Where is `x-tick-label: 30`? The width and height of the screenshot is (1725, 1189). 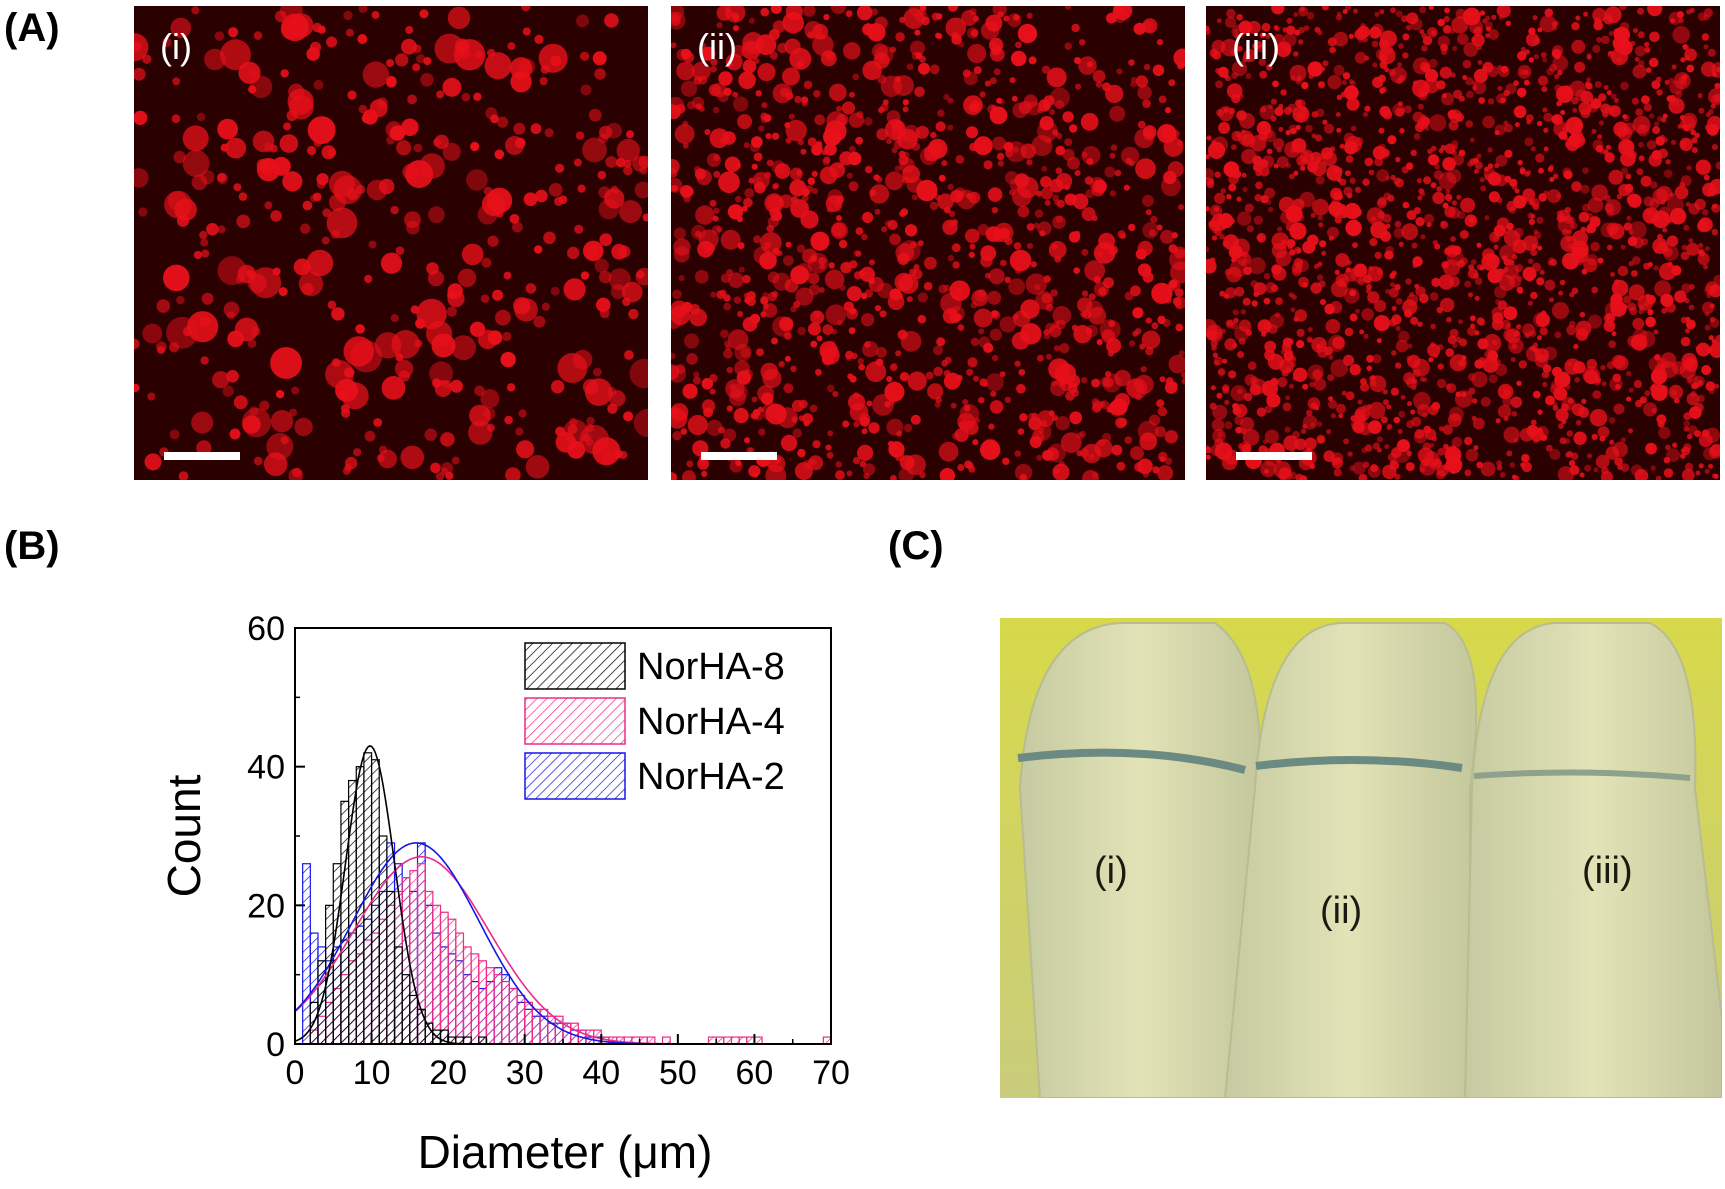 x-tick-label: 30 is located at coordinates (525, 1073).